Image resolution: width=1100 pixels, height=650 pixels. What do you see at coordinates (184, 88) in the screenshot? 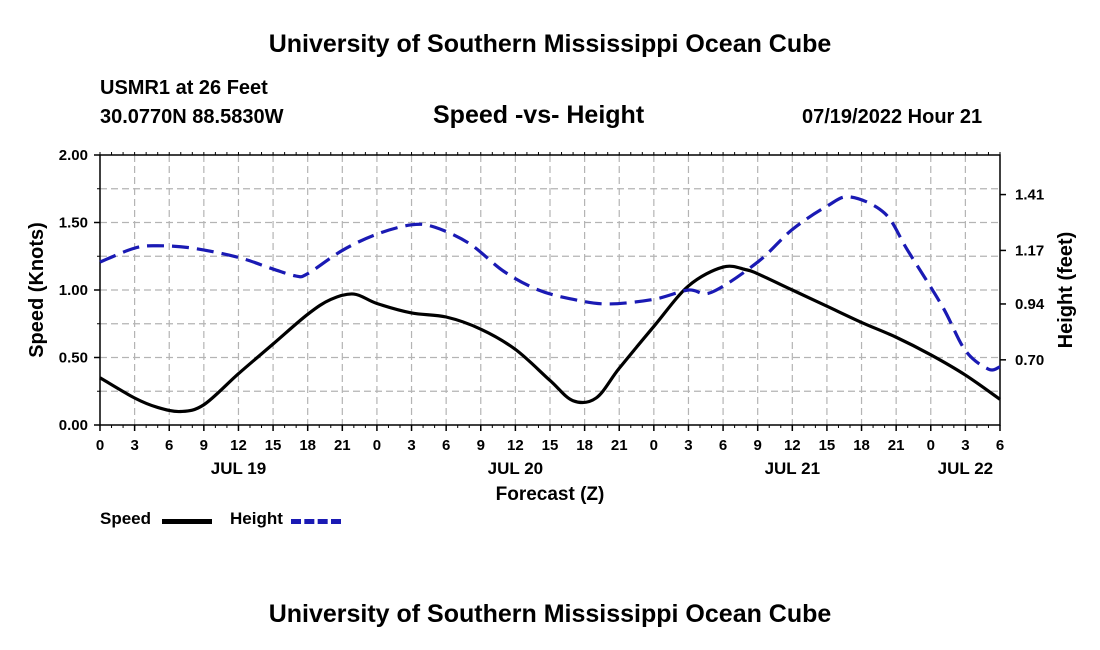
I see `station-label: USMR1 at 26 Feet` at bounding box center [184, 88].